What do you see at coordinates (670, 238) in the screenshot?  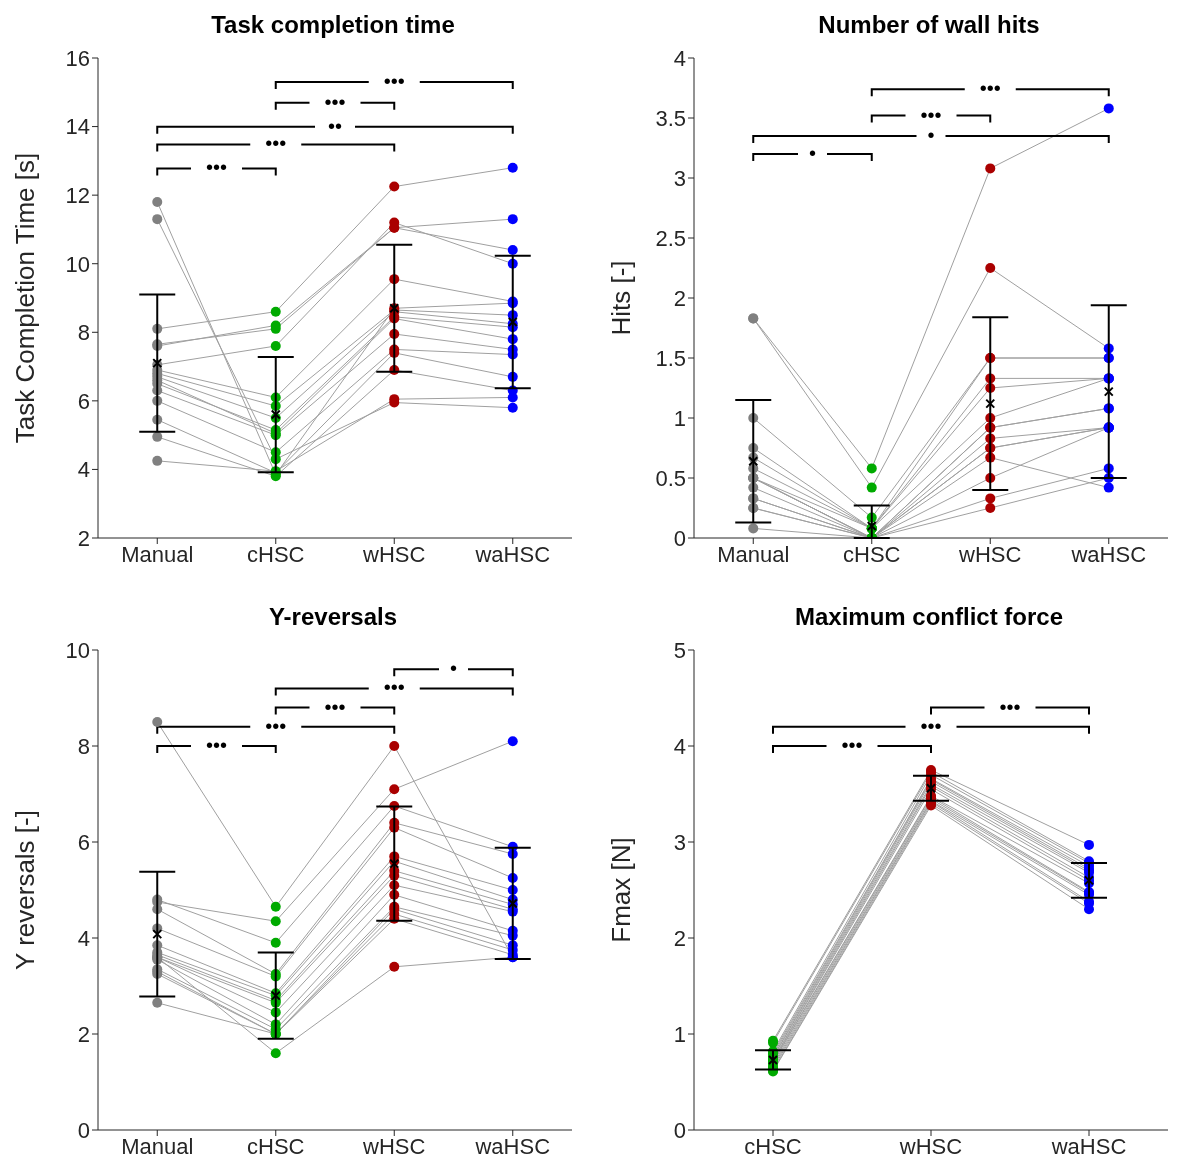 I see `y-tick-label: 2.5` at bounding box center [670, 238].